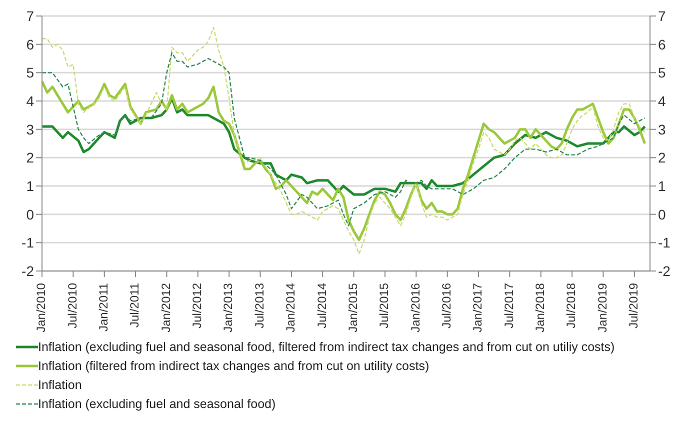 The height and width of the screenshot is (421, 696). I want to click on x-tick-label: Jul/2015, so click(384, 305).